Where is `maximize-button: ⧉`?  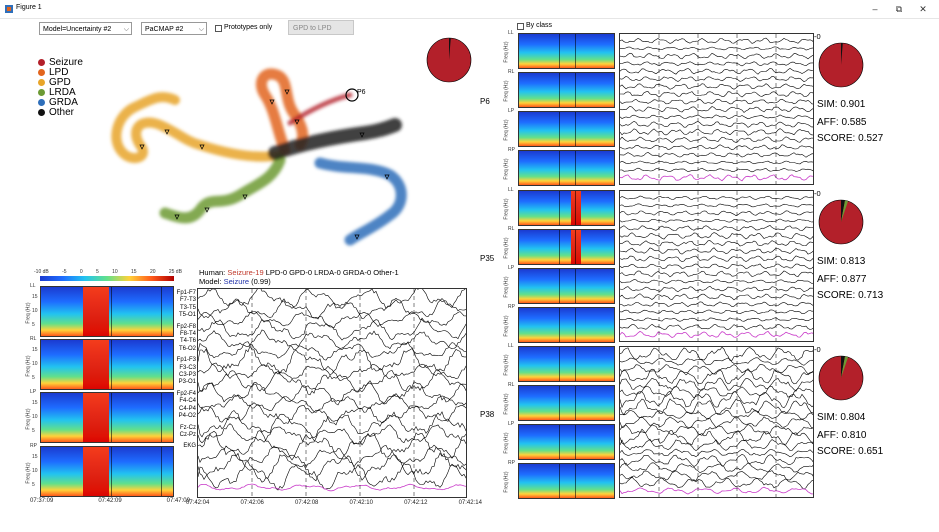
maximize-button: ⧉ is located at coordinates (899, 9).